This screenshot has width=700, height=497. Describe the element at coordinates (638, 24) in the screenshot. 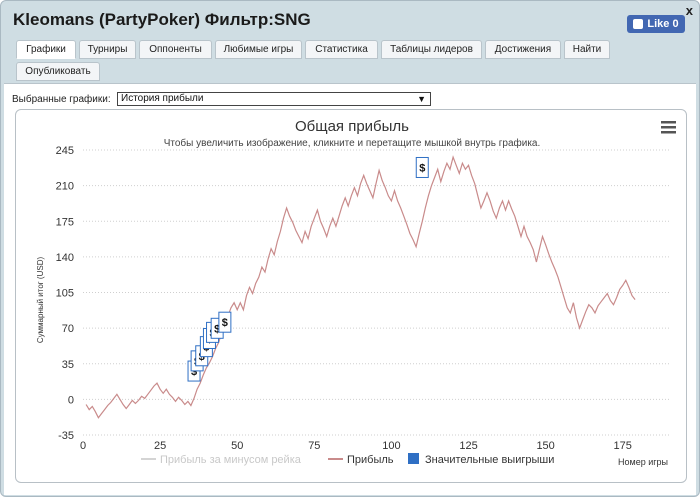

I see `thumbs-up-icon` at that location.